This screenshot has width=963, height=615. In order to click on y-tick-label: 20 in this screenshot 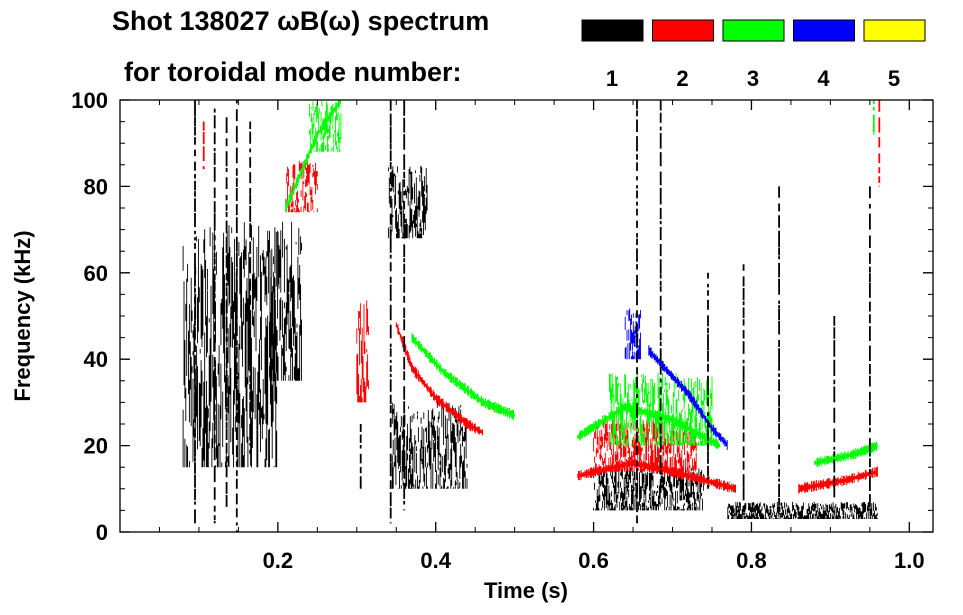, I will do `click(96, 446)`.